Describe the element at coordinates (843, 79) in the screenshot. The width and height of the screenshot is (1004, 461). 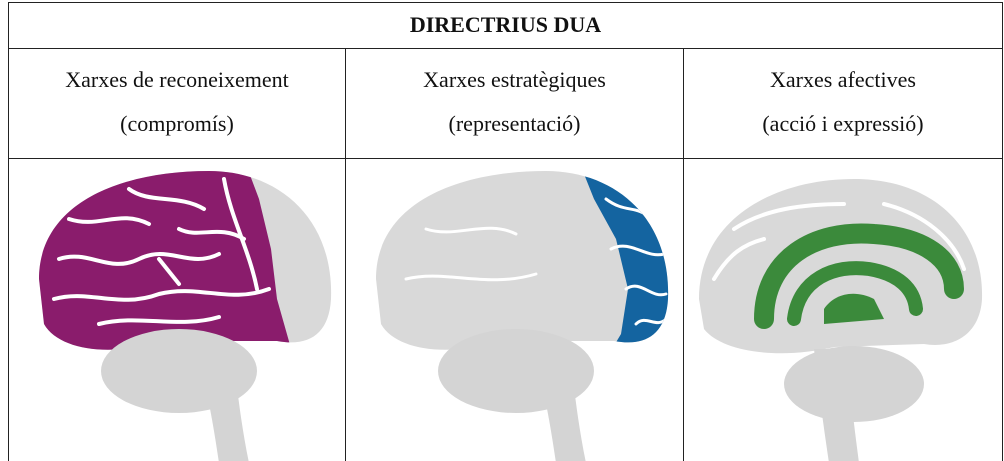
I see `column-title: Xarxes afectives` at that location.